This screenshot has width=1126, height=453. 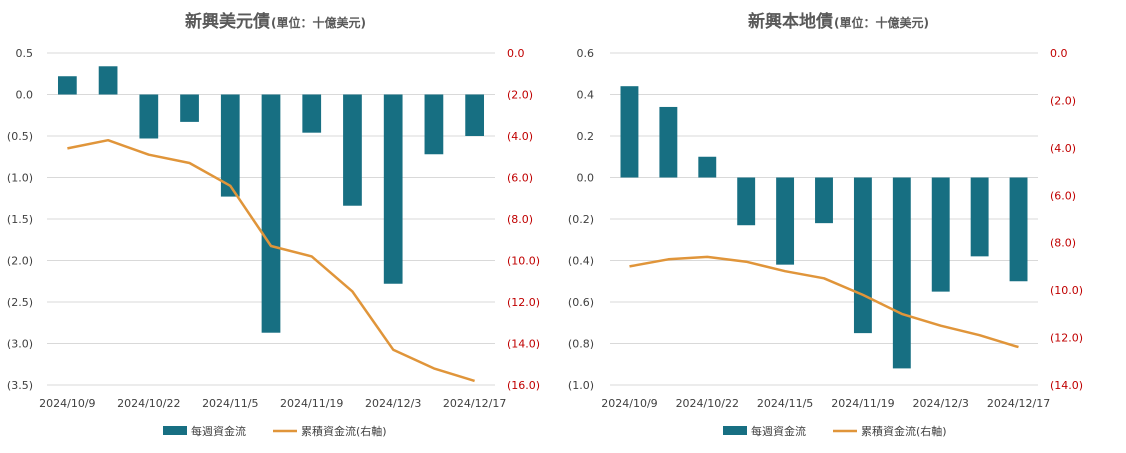 I want to click on right-axis-tick-label: (16.0), so click(x=523, y=385).